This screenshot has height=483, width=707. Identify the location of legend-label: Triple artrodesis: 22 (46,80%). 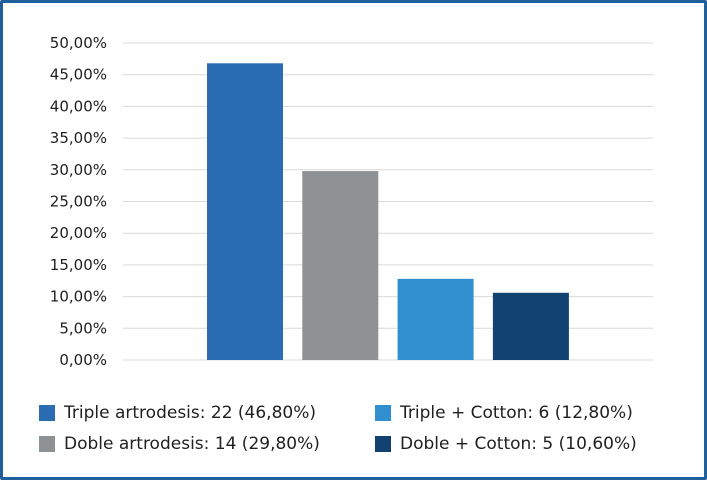
(190, 413).